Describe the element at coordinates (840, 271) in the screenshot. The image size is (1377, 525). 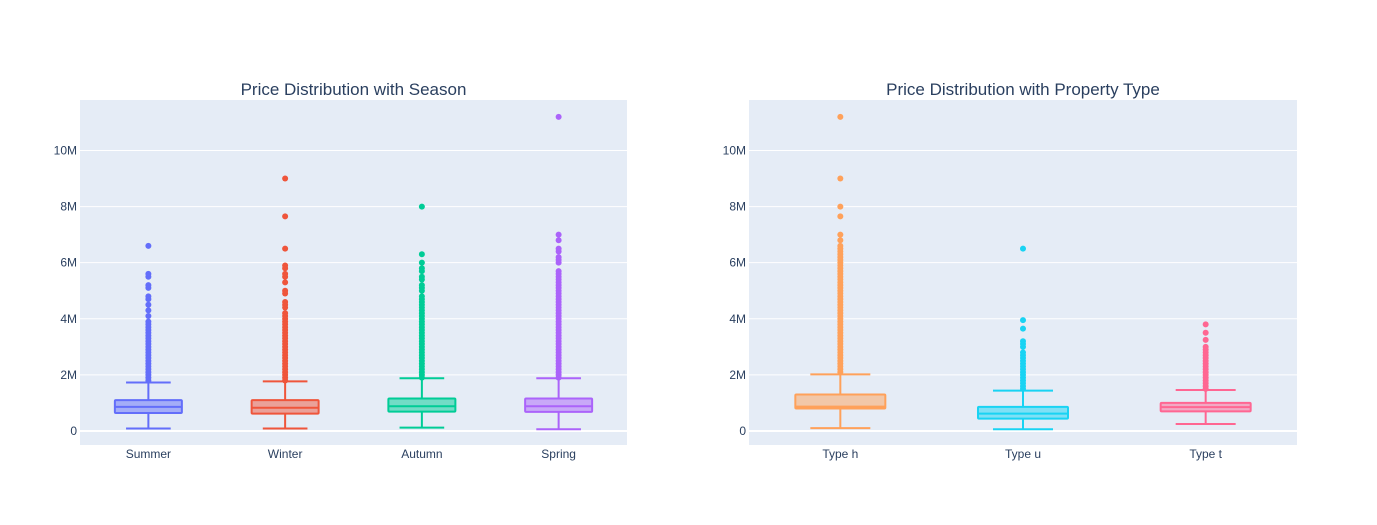
I see `type-h-box-trace` at that location.